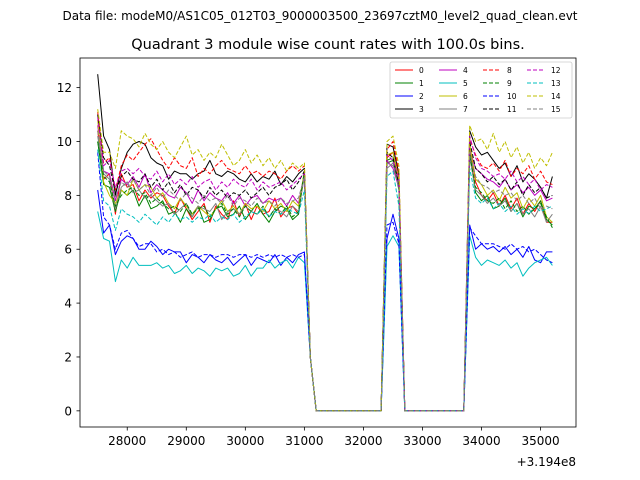  Describe the element at coordinates (421, 83) in the screenshot. I see `legend-label-1: 1` at that location.